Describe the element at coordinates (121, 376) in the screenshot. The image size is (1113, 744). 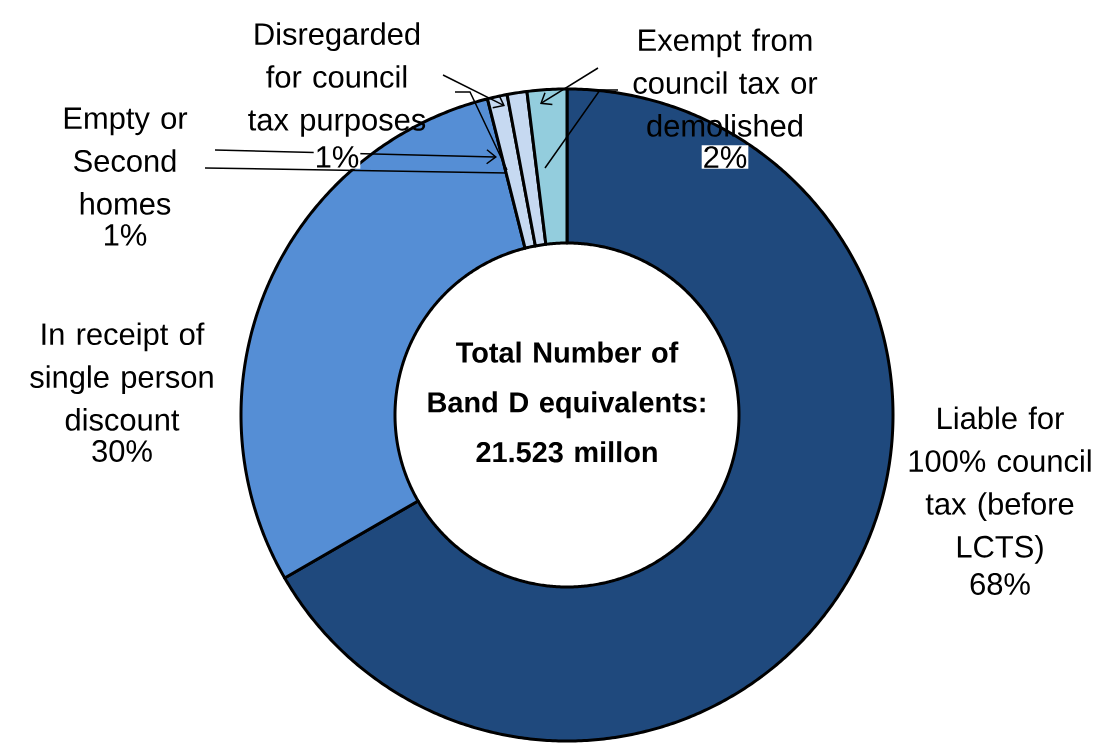
I see `slice-label: In receipt of single person discount` at that location.